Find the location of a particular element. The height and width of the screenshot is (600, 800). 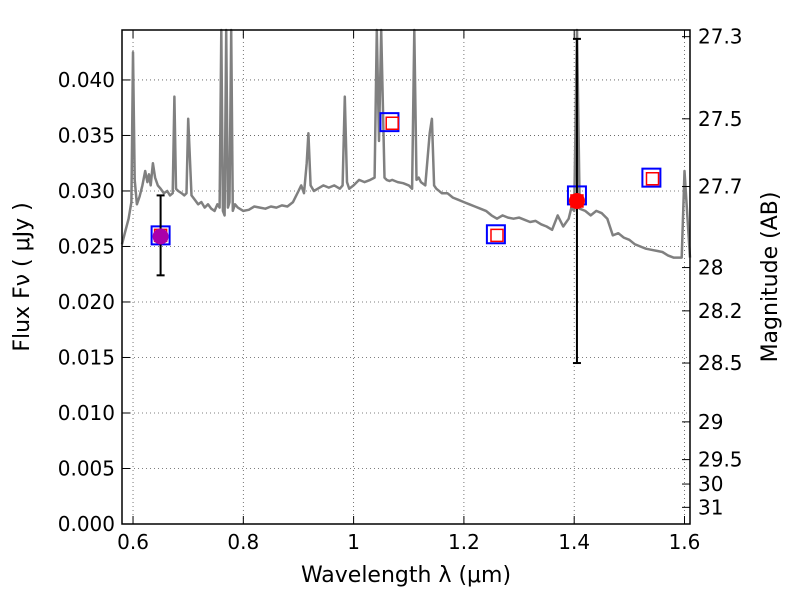

x-tick-label: 1.4 is located at coordinates (574, 542).